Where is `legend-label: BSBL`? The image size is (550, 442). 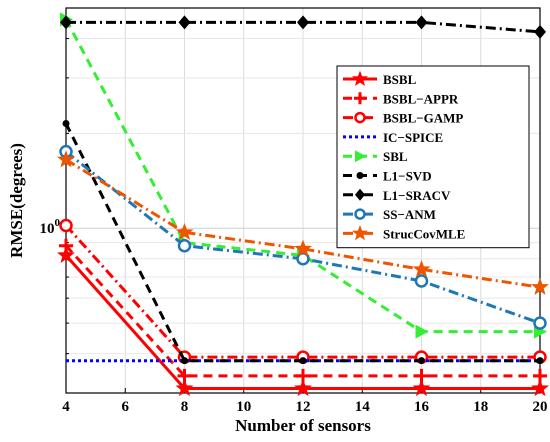
legend-label: BSBL is located at coordinates (400, 79).